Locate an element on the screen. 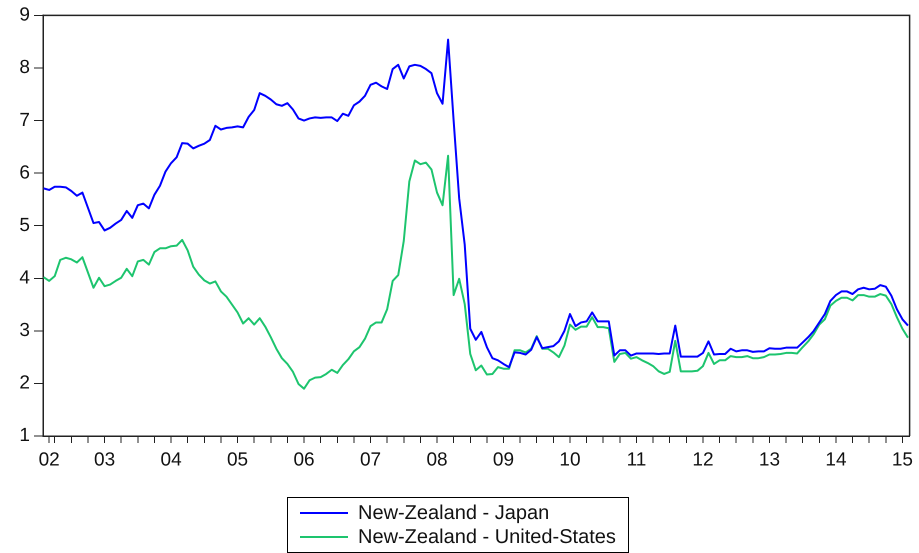 Image resolution: width=919 pixels, height=553 pixels. x-tick-label: 06 is located at coordinates (304, 460).